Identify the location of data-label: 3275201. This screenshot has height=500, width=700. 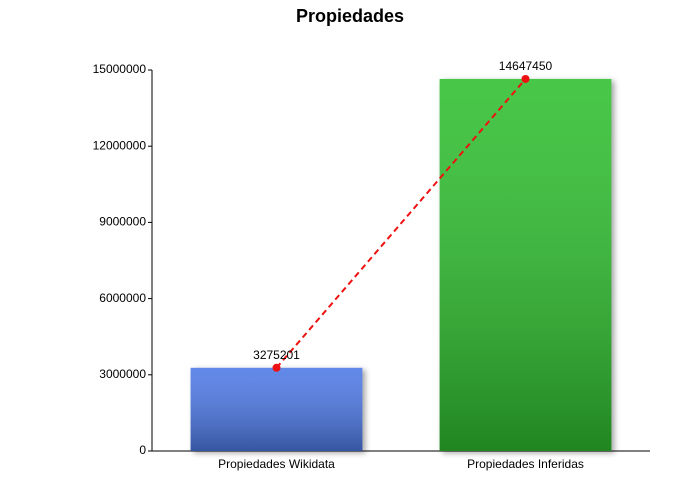
(276, 355).